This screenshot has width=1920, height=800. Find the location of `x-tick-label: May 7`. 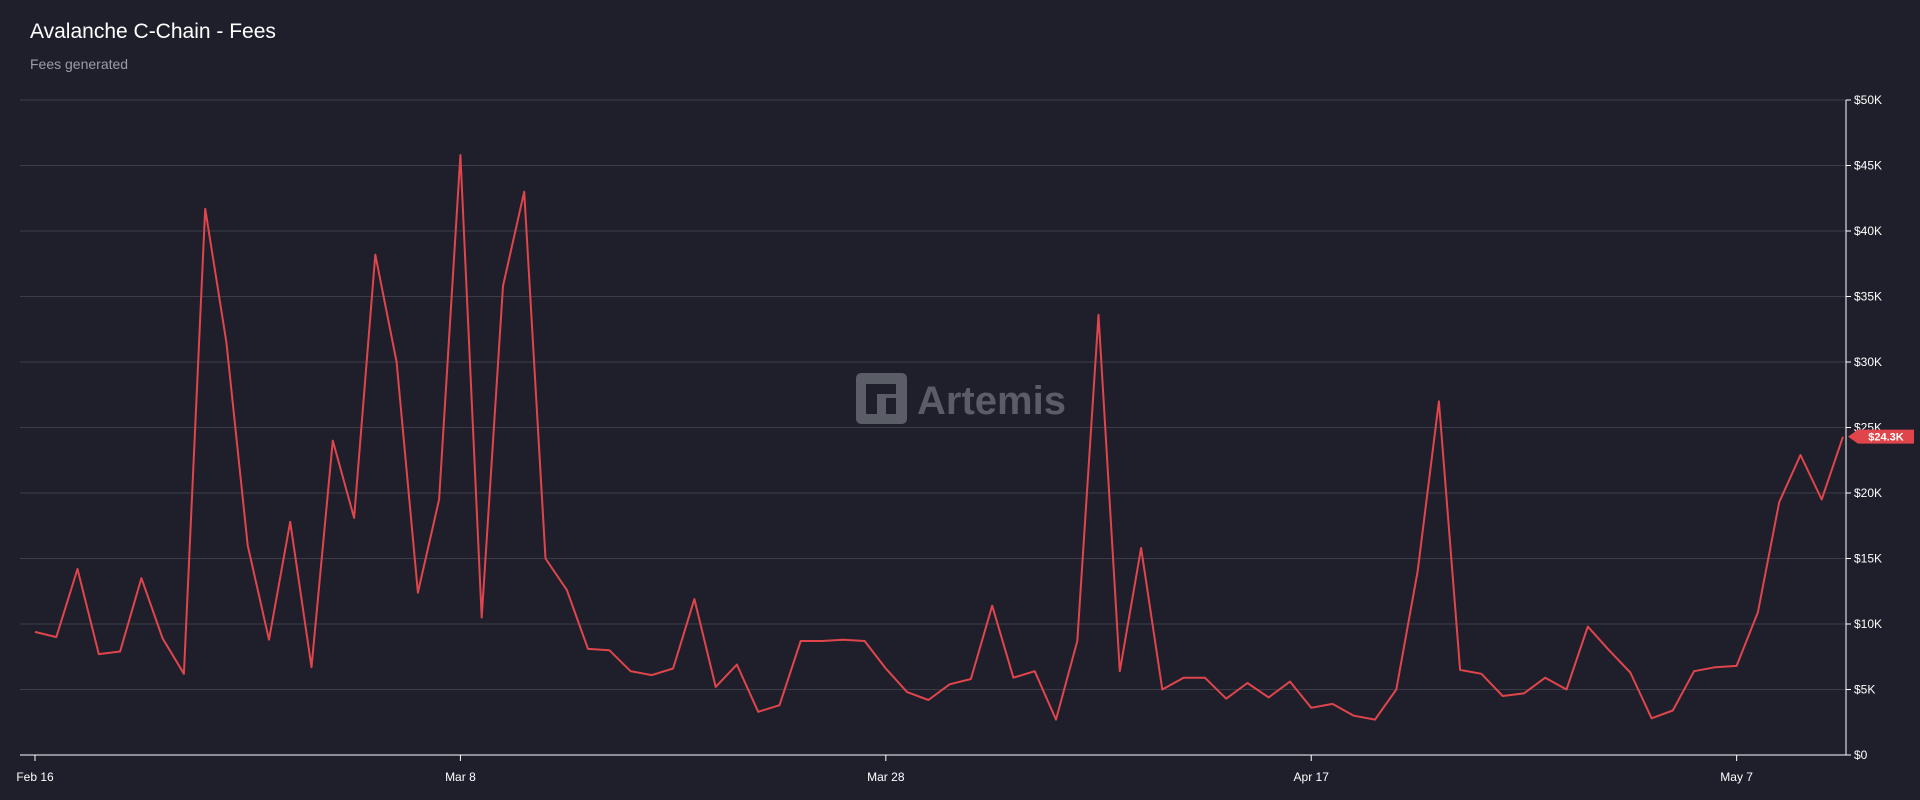

x-tick-label: May 7 is located at coordinates (1736, 777).